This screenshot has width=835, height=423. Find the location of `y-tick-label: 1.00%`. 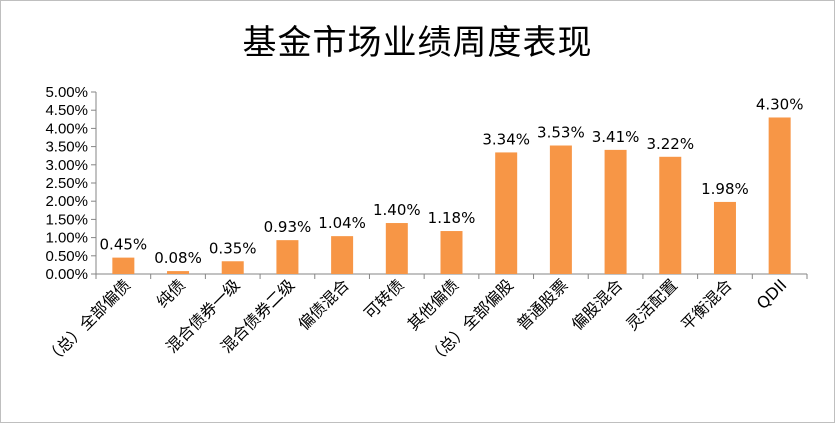

y-tick-label: 1.00% is located at coordinates (66, 238).